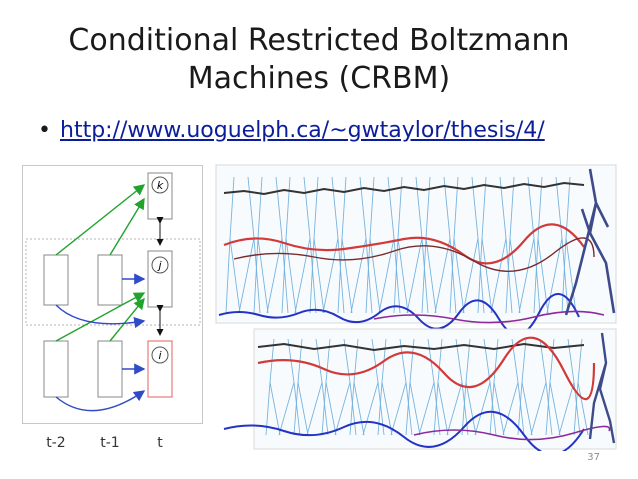  Describe the element at coordinates (127, 226) in the screenshot. I see `green-arrow-t1-to-k` at that location.